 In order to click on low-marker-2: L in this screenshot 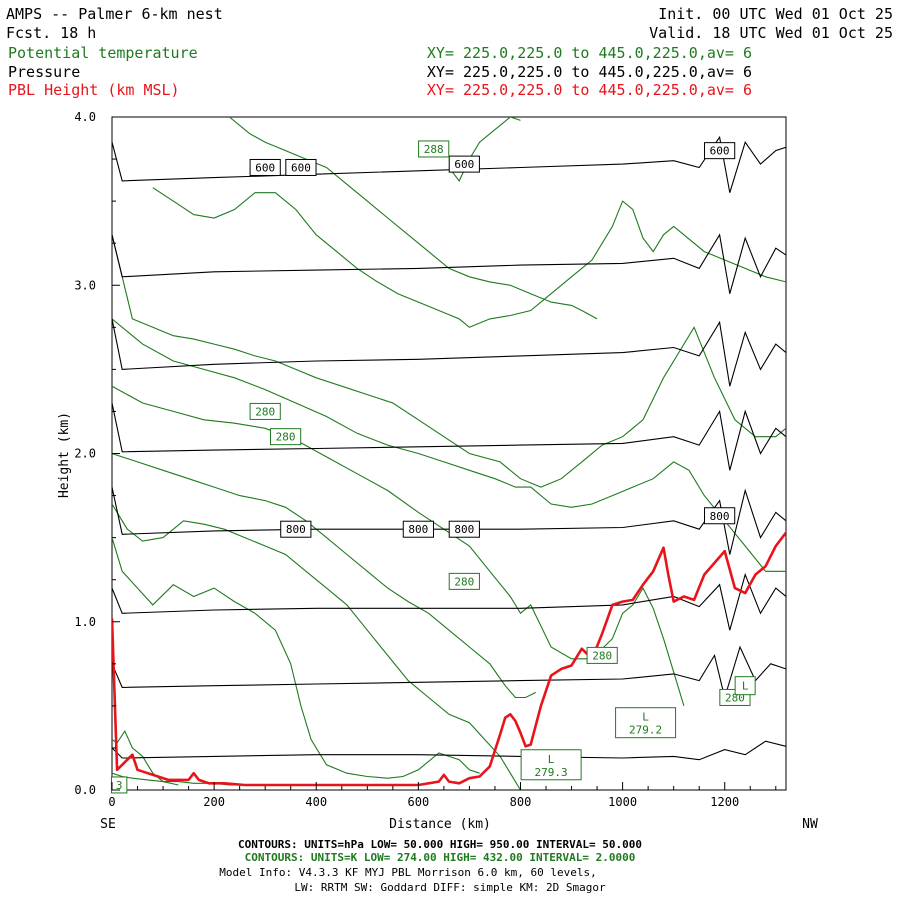, I will do `click(745, 686)`.